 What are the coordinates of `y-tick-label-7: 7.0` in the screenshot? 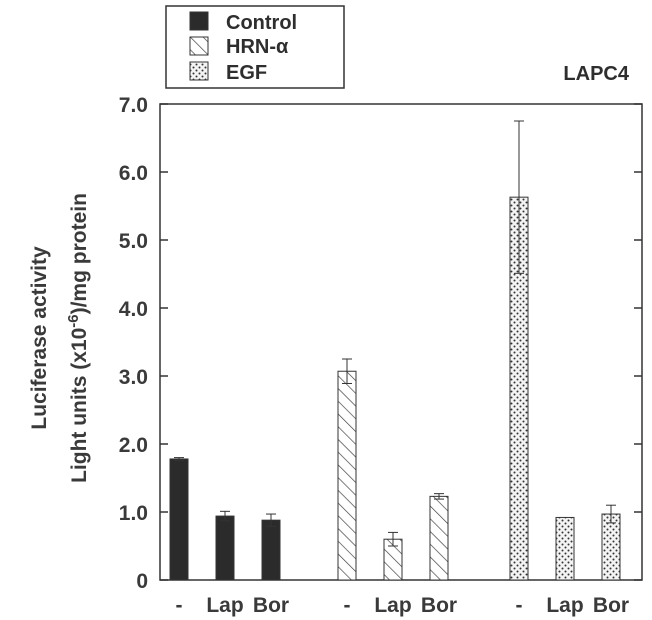 It's located at (133, 105).